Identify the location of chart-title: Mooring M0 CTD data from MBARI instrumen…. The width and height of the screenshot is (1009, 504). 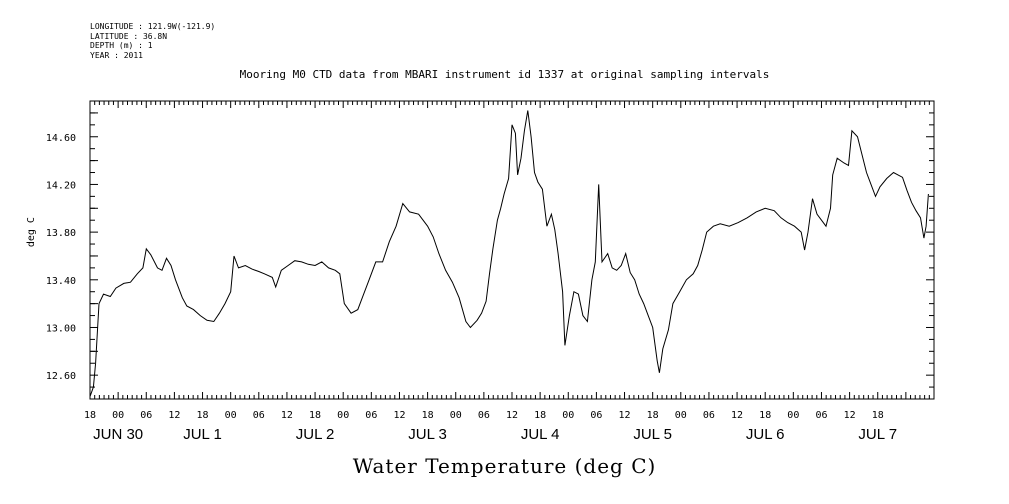
(504, 74).